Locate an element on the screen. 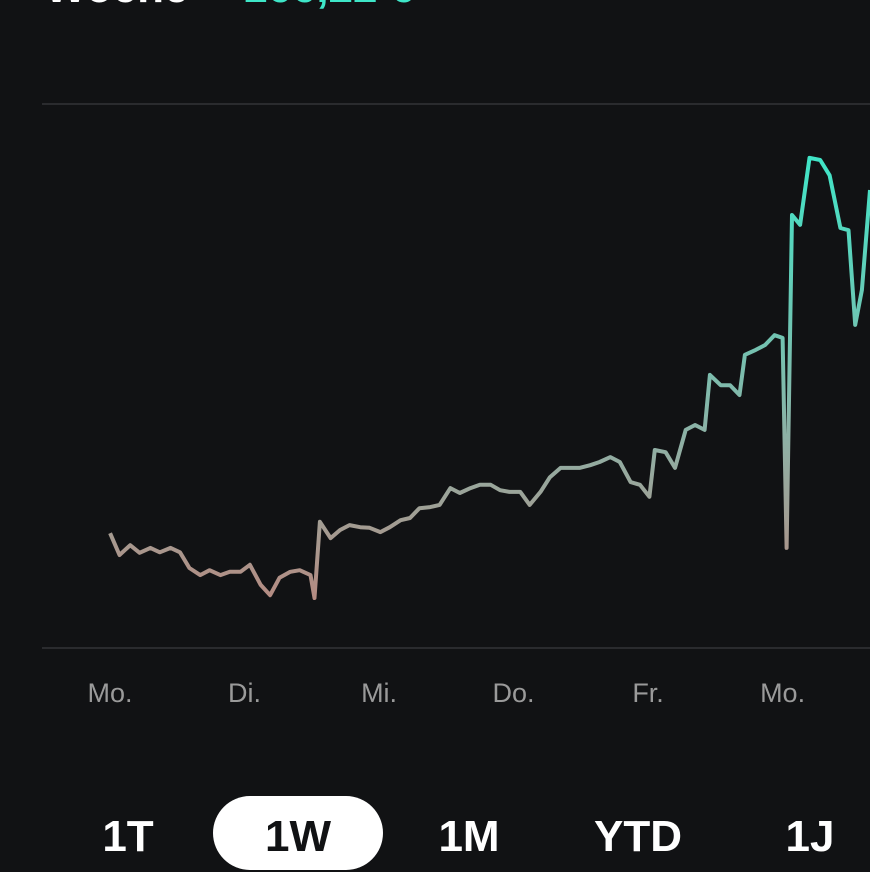 This screenshot has height=872, width=870. range-button: 1J is located at coordinates (810, 836).